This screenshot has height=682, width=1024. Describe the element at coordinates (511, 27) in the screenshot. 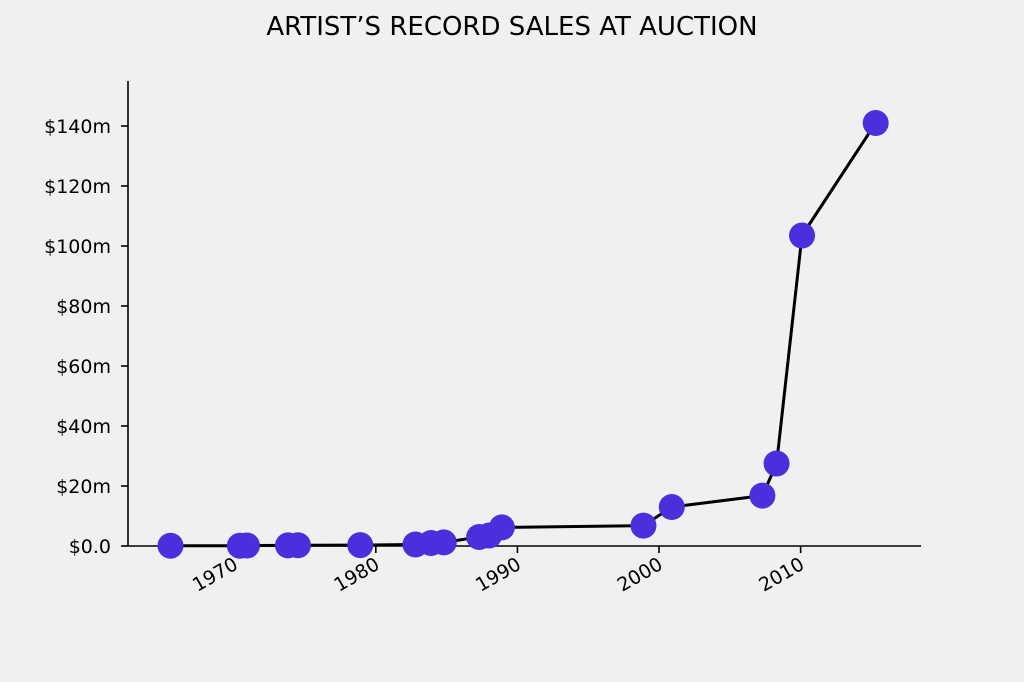

I see `chart-title: ARTIST’S RECORD SALES AT AUCTION` at that location.